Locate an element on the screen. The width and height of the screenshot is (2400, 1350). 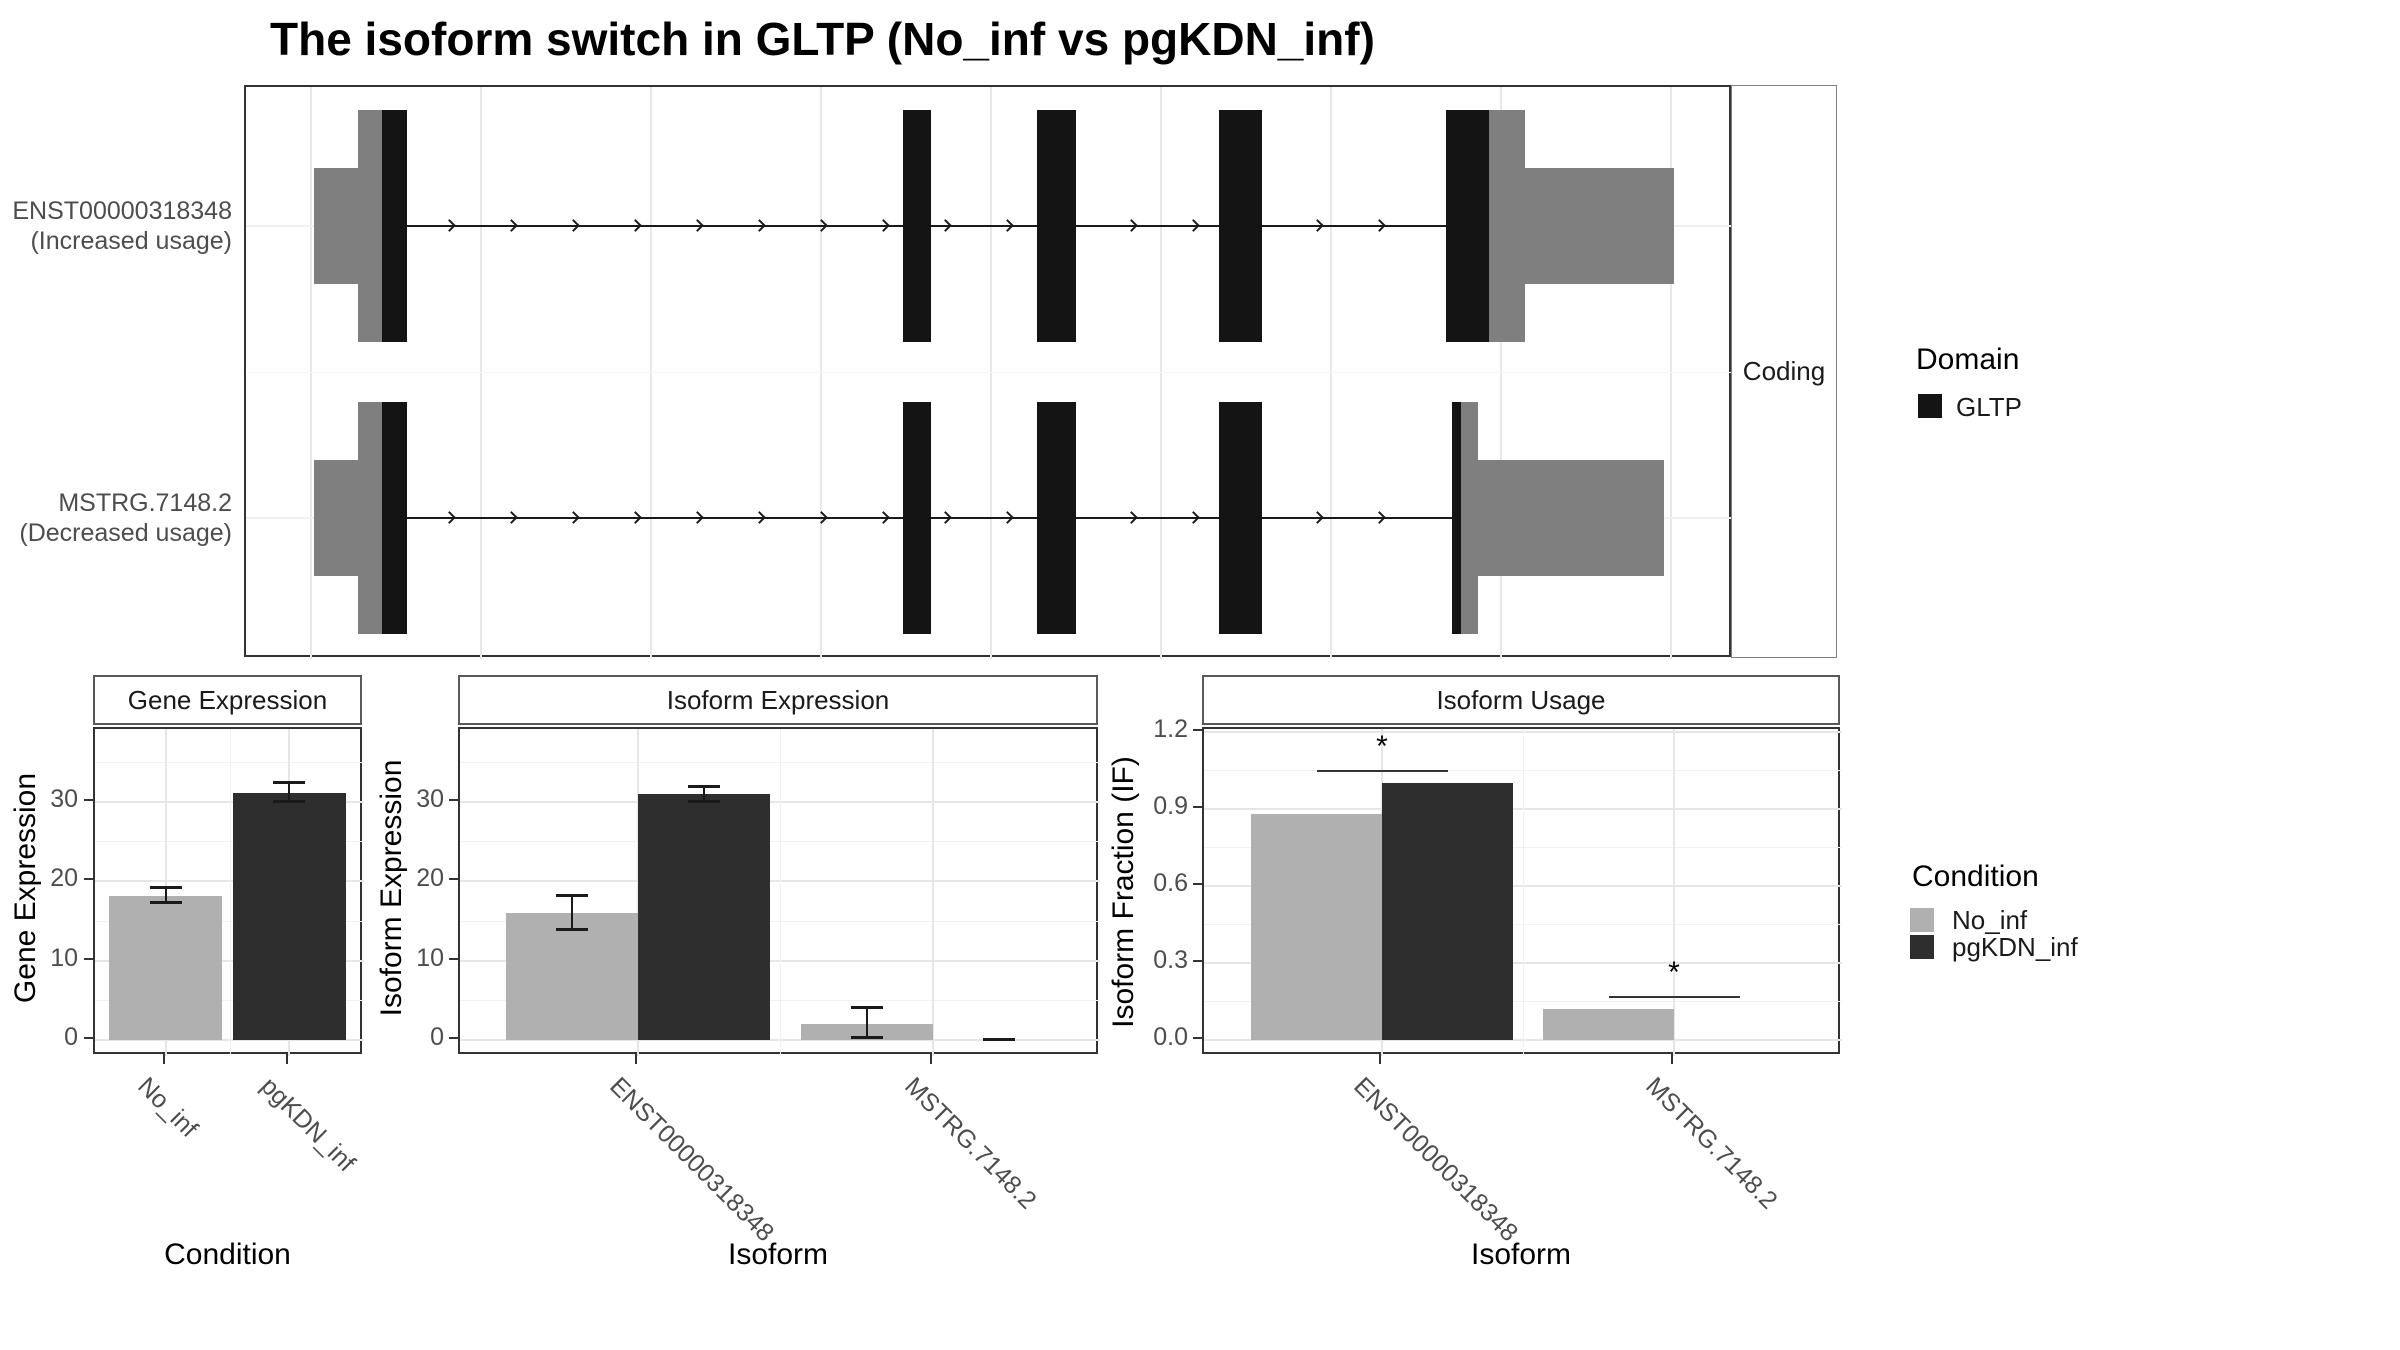
bar-No_inf-ENST00000318348 is located at coordinates (572, 976).